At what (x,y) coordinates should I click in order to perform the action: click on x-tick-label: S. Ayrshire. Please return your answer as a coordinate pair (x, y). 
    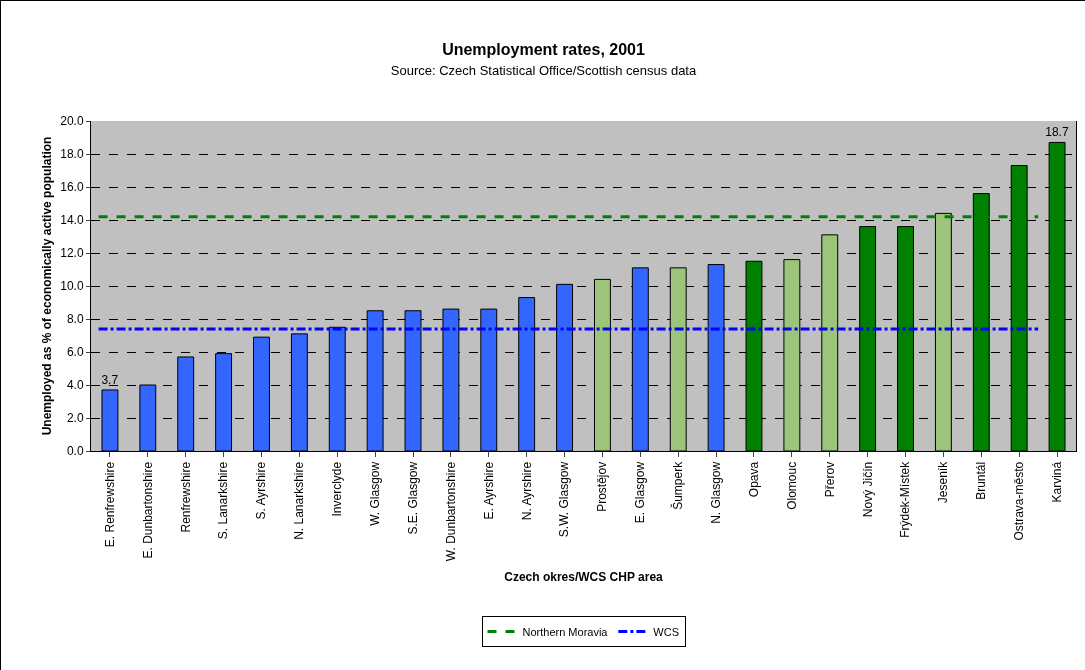
    Looking at the image, I should click on (261, 490).